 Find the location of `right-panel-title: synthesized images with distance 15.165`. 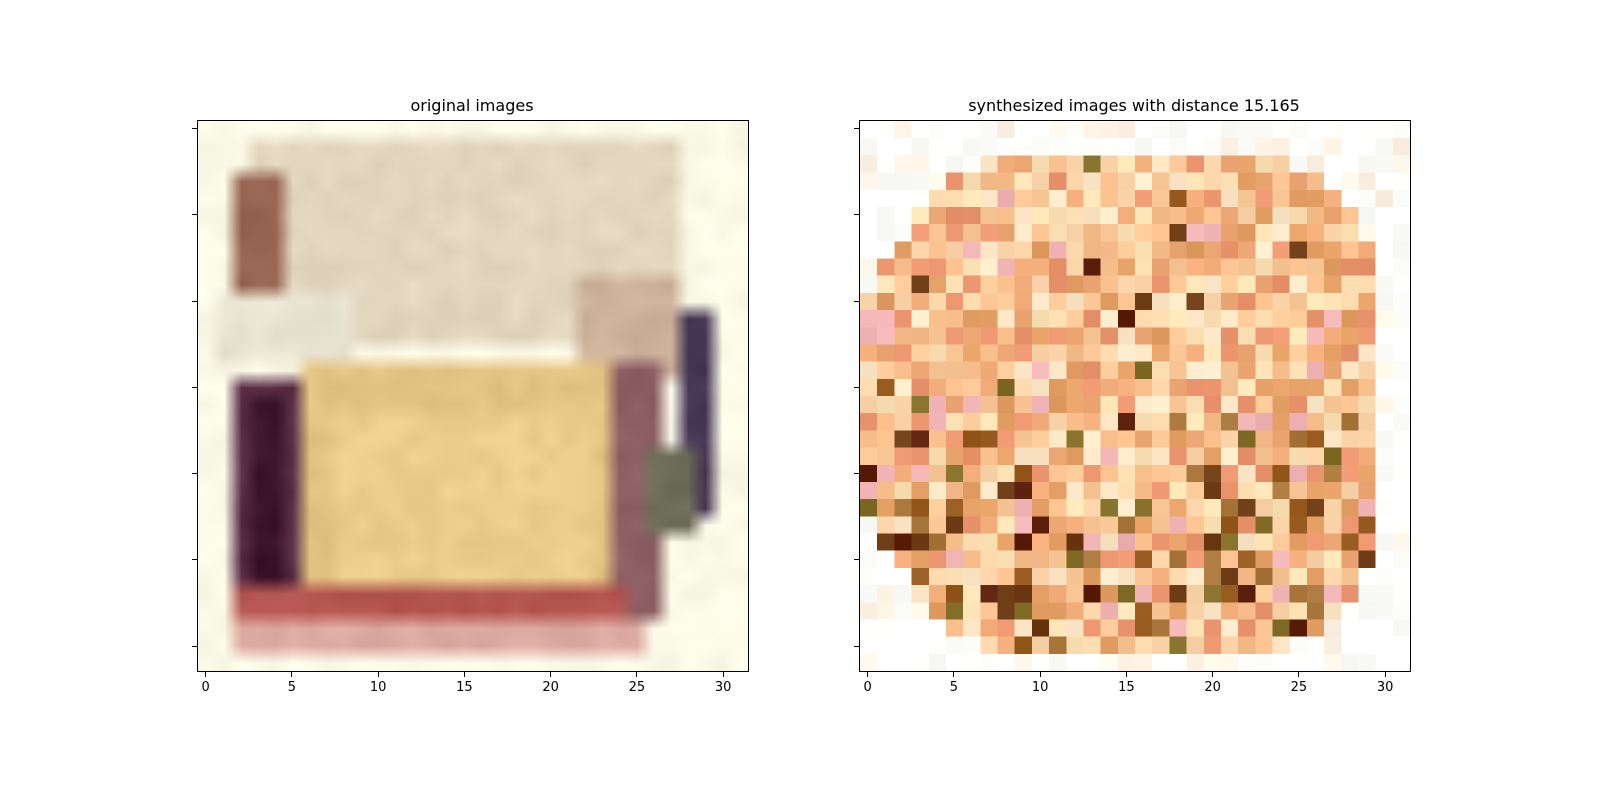

right-panel-title: synthesized images with distance 15.165 is located at coordinates (1134, 105).